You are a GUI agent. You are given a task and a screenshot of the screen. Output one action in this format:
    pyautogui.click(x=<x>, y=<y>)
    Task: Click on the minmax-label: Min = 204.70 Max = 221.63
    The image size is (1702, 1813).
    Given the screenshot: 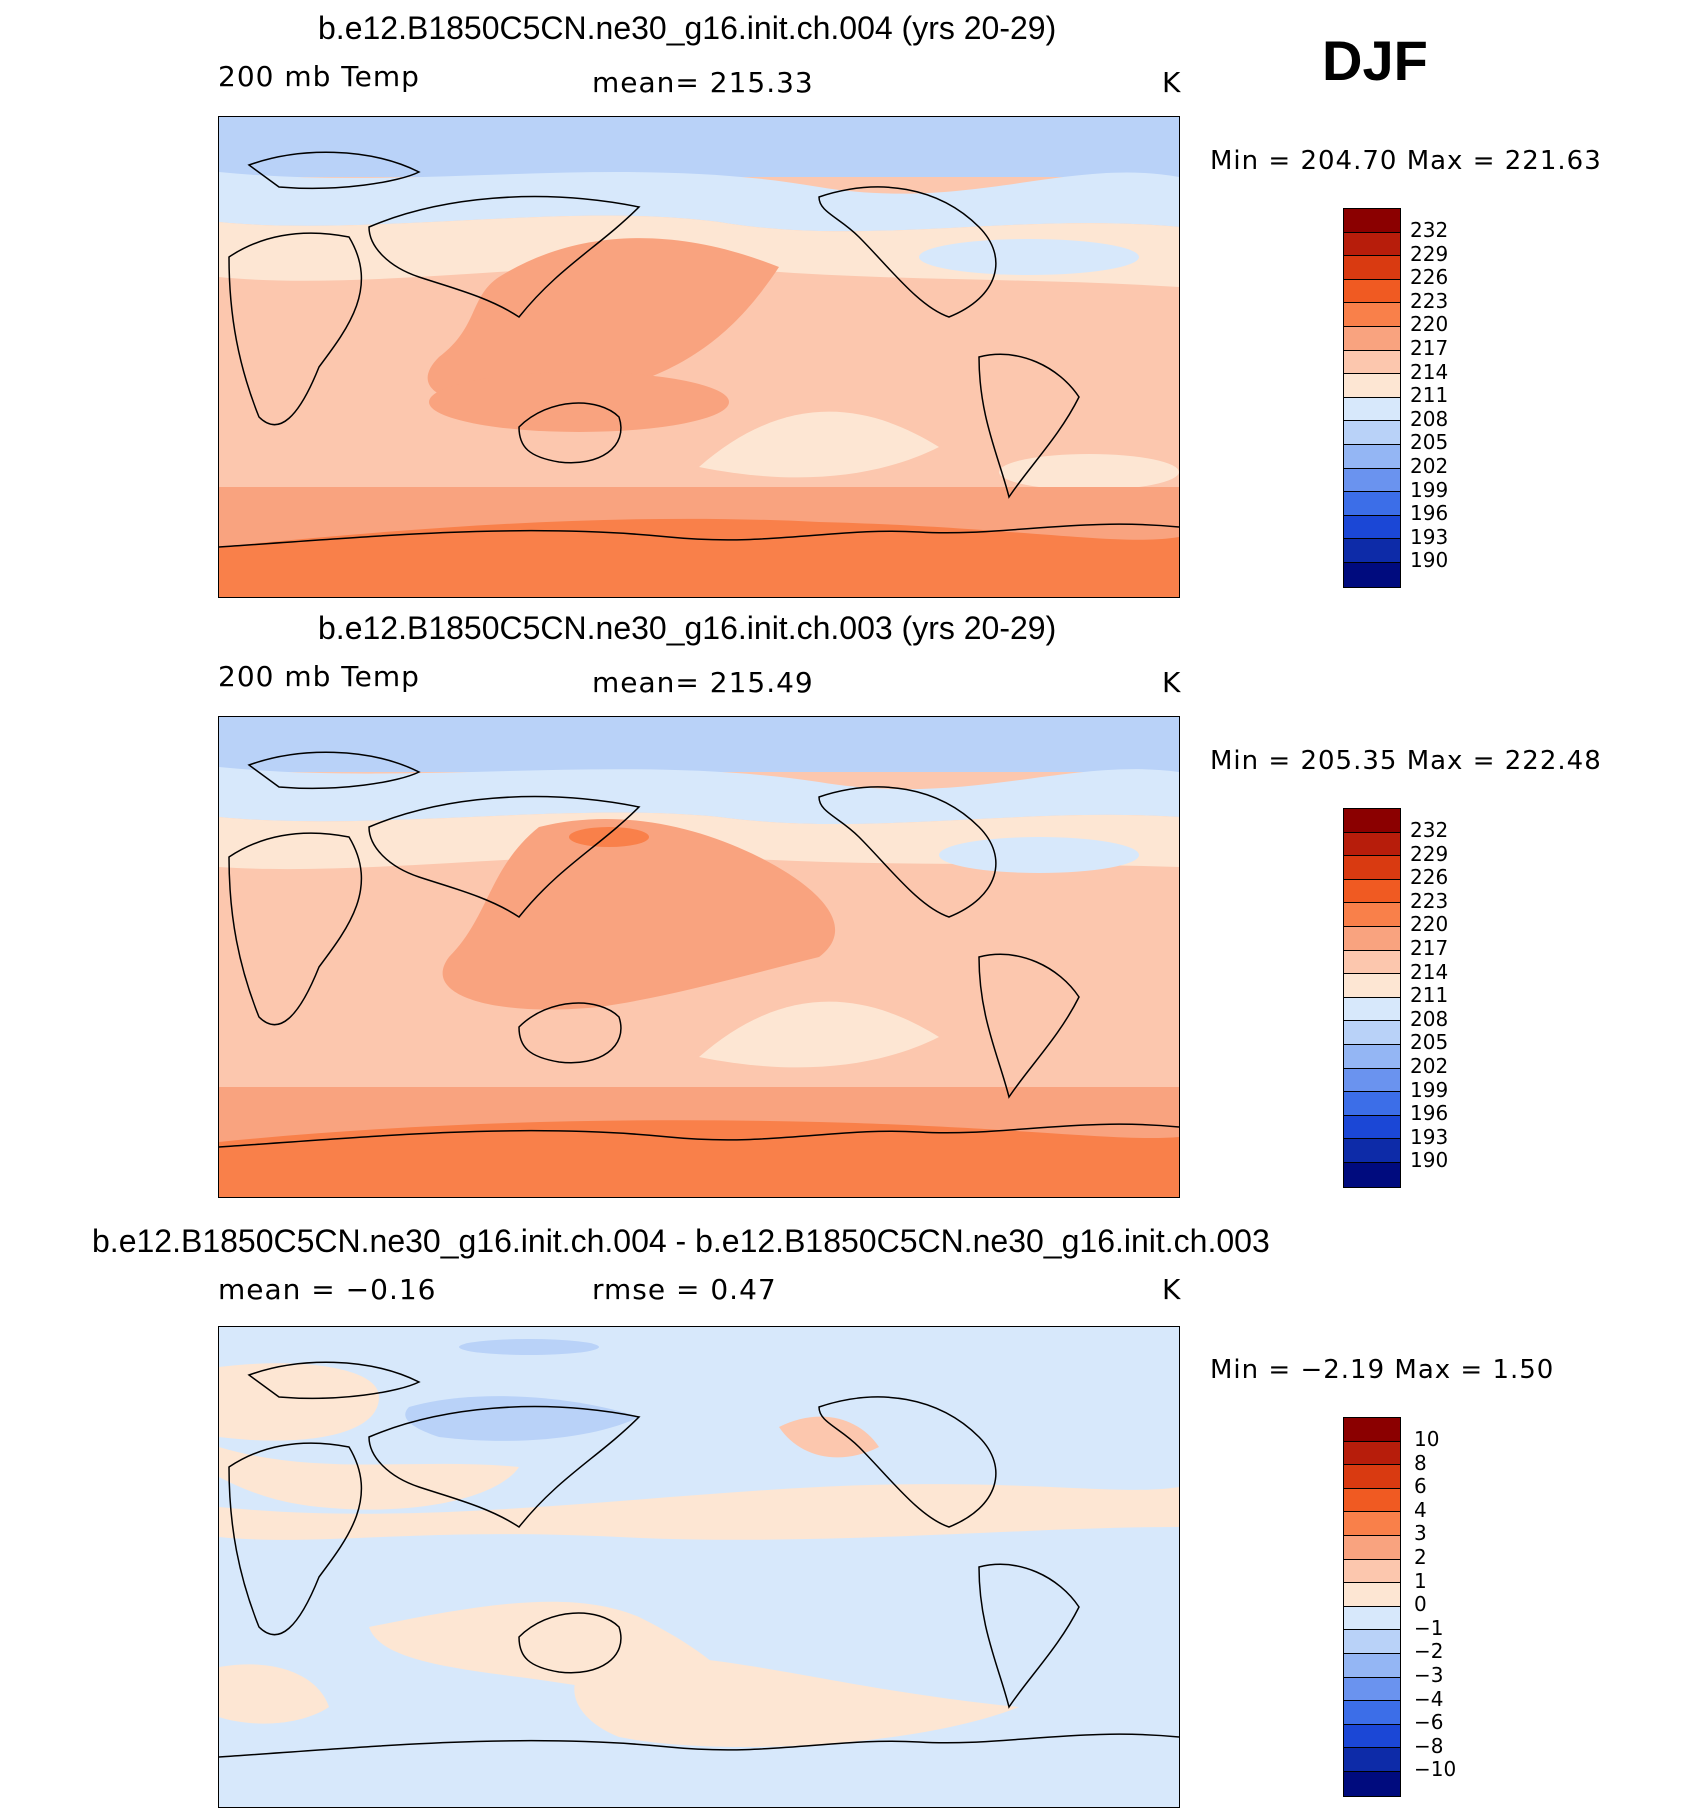 What is the action you would take?
    pyautogui.click(x=1406, y=161)
    